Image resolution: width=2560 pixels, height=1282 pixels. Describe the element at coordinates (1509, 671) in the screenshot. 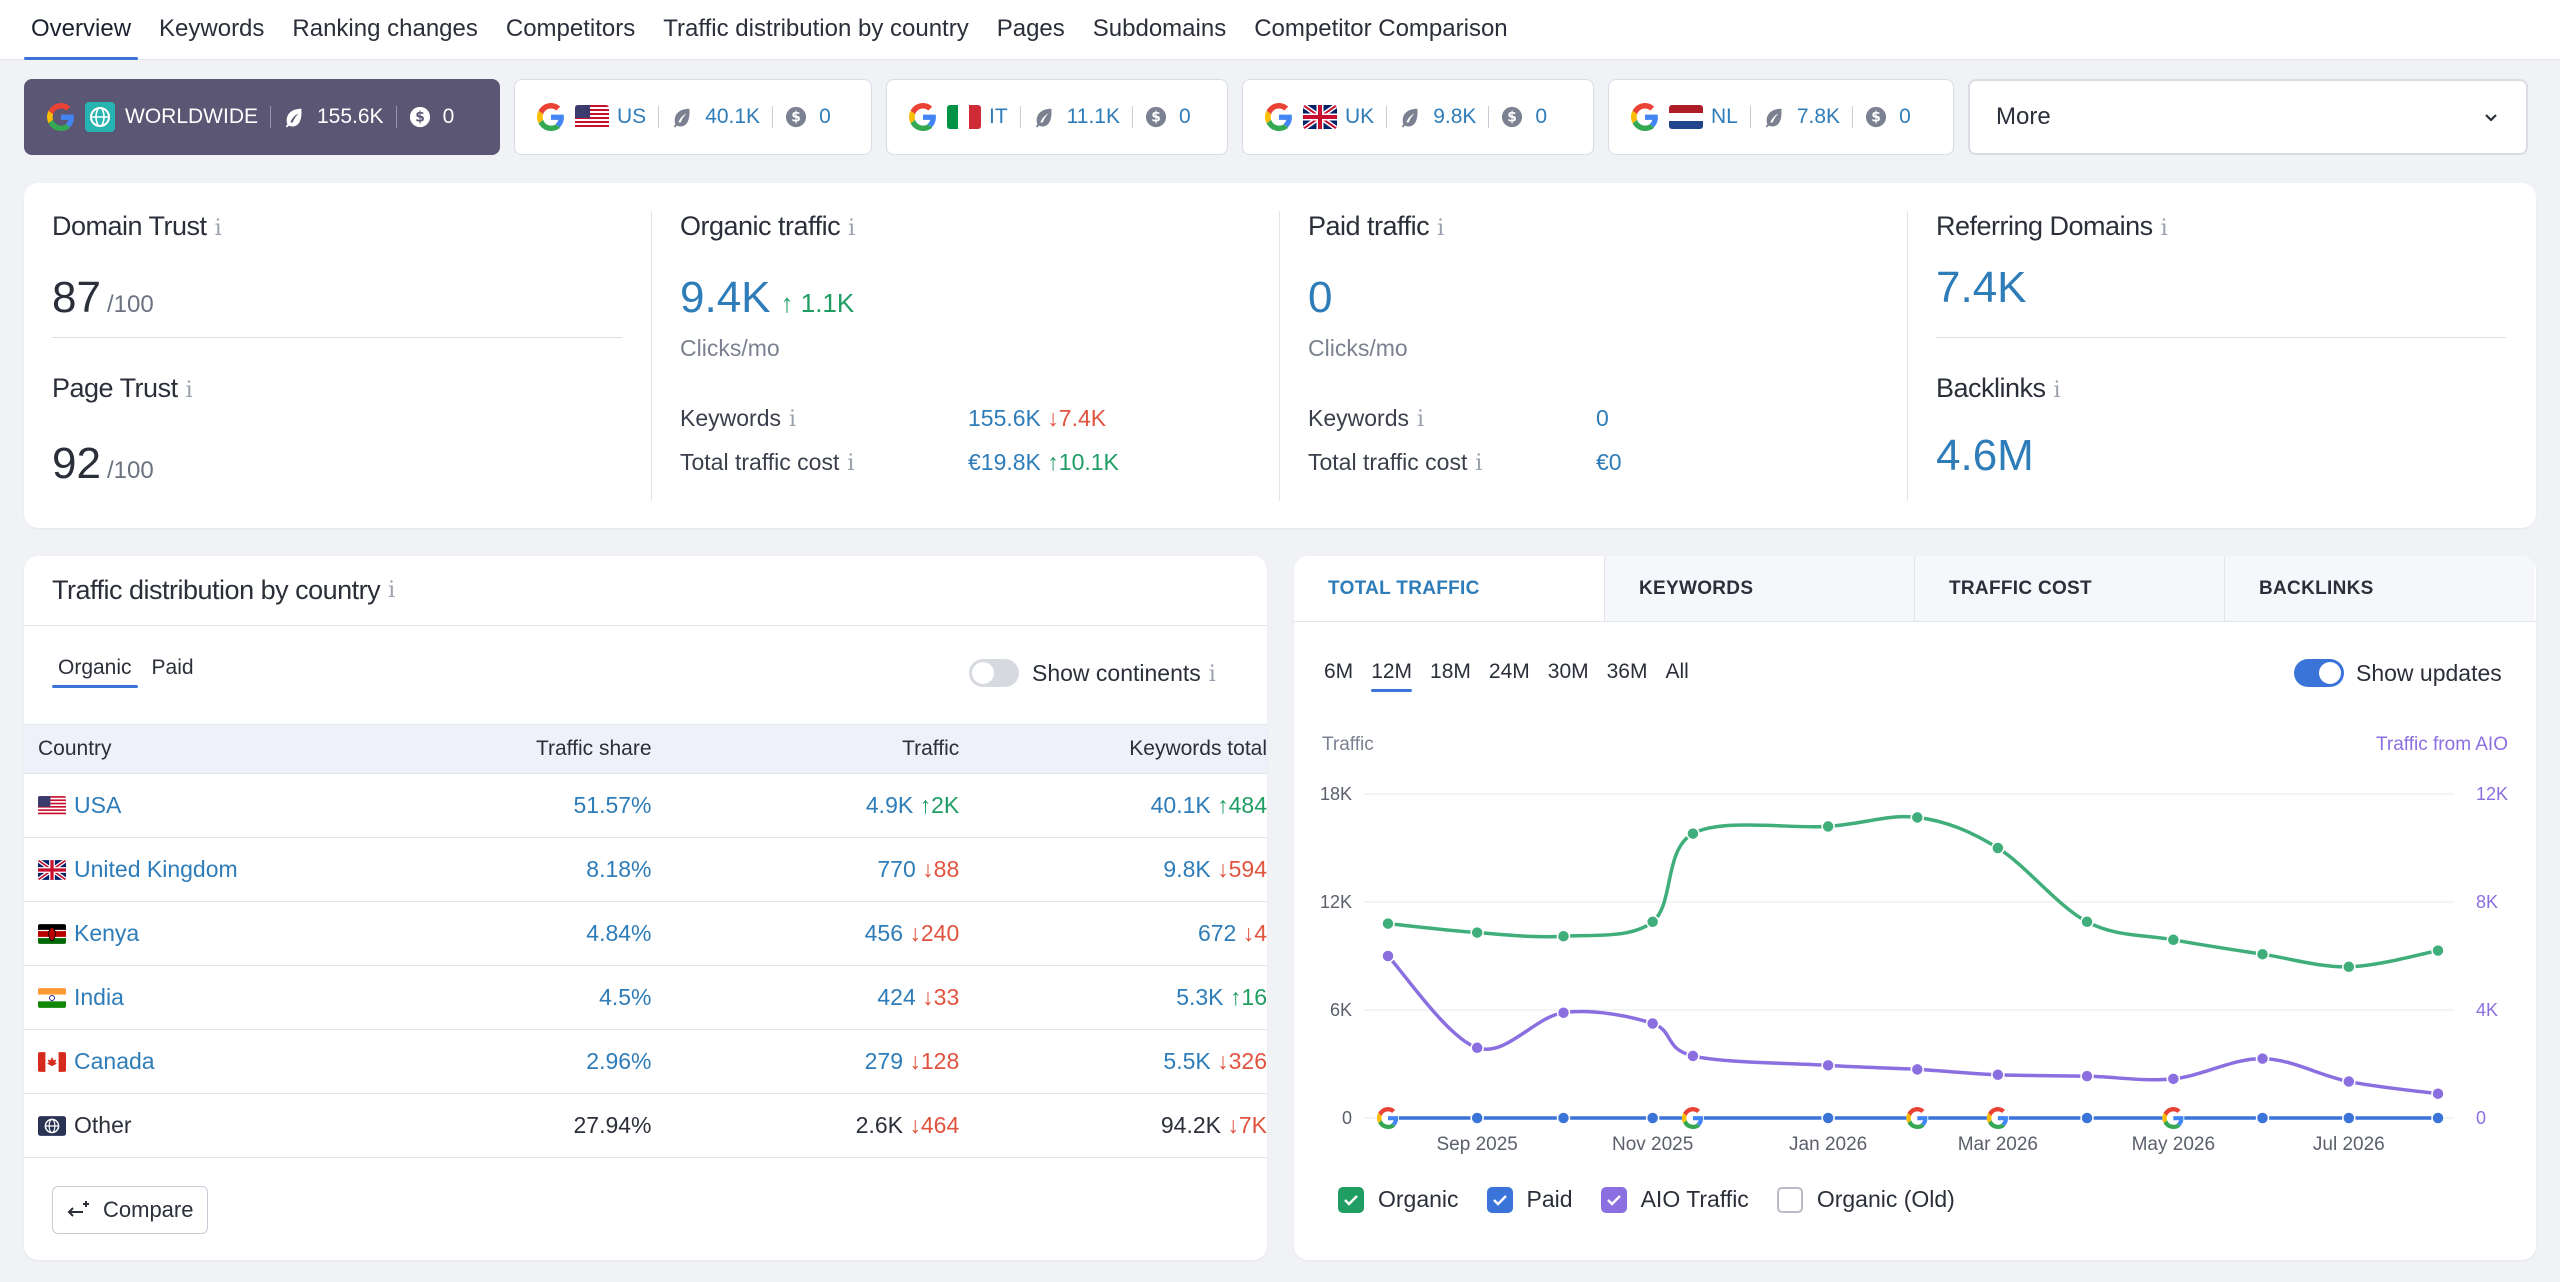

I see `range-24m: 24M` at that location.